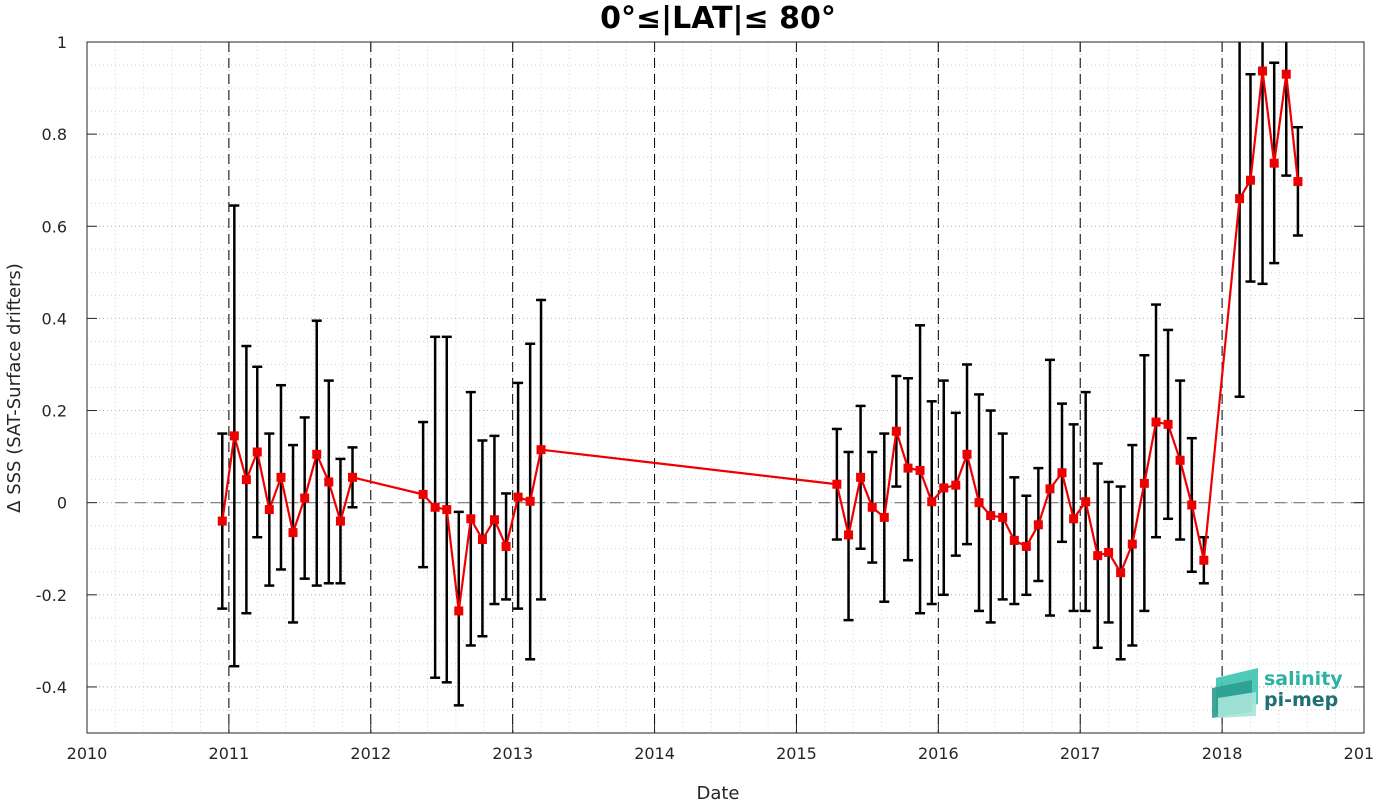  I want to click on y-tick-label: 0, so click(62, 503).